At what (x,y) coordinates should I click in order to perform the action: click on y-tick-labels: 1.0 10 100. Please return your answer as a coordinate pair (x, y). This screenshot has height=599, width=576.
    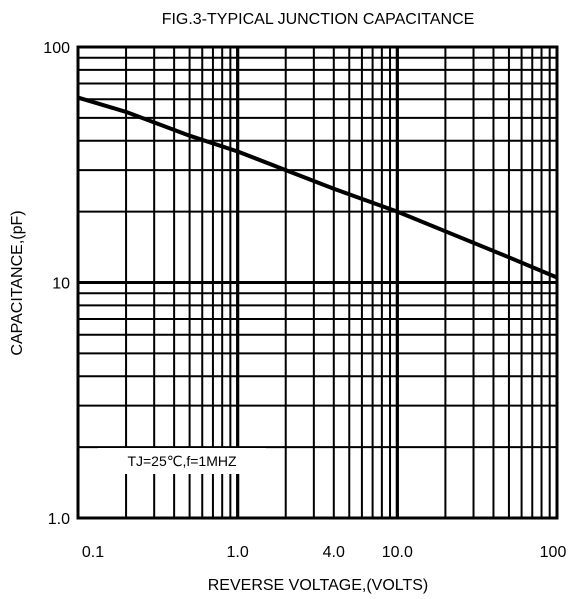
    Looking at the image, I should click on (56, 284).